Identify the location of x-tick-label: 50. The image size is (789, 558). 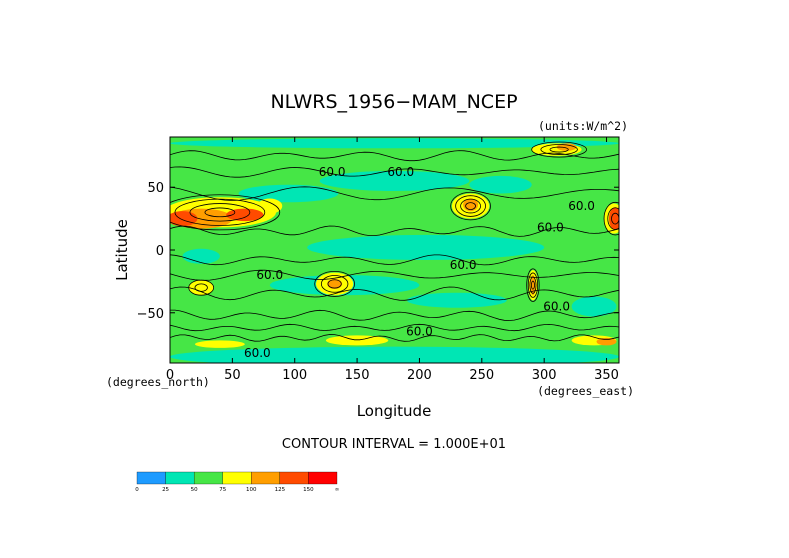
(232, 375).